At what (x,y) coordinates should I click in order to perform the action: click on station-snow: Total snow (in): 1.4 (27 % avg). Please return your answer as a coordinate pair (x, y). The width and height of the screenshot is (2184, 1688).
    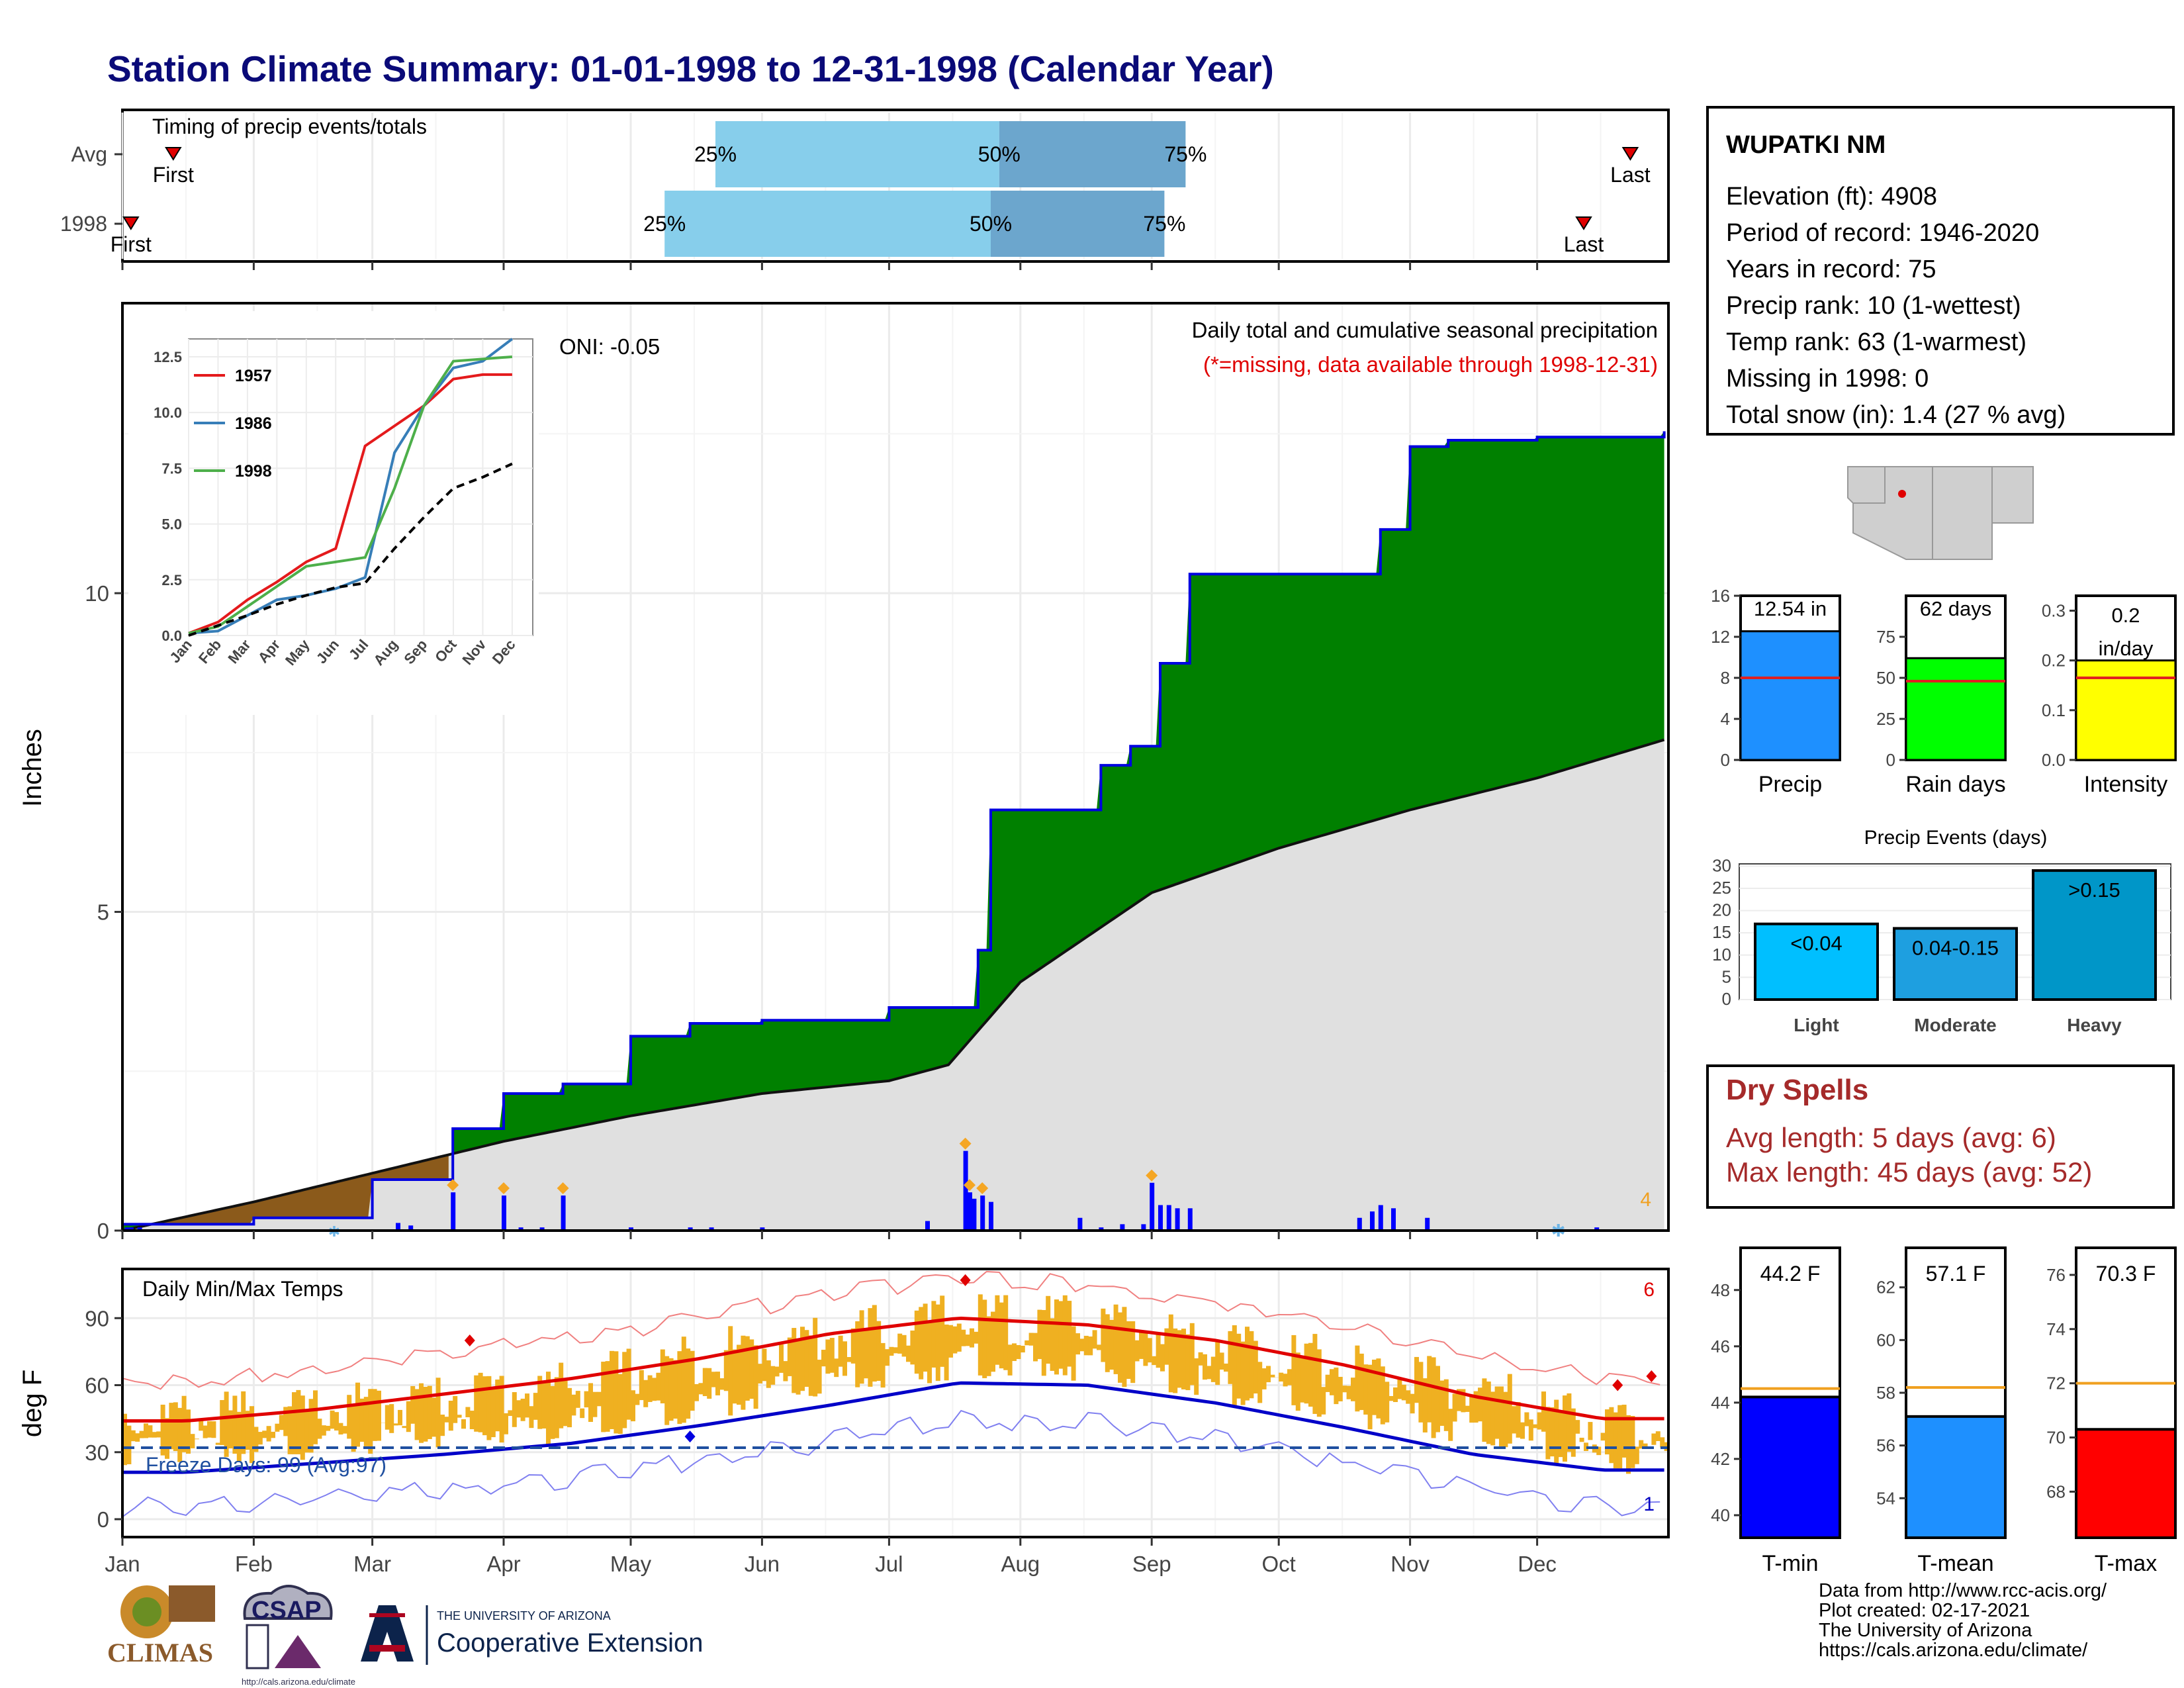
    Looking at the image, I should click on (1896, 415).